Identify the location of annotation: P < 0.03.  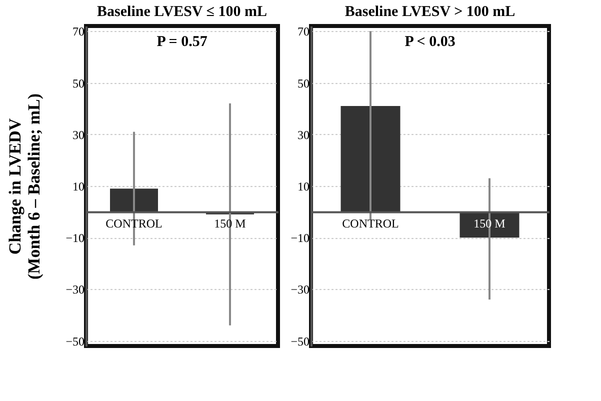
(430, 42).